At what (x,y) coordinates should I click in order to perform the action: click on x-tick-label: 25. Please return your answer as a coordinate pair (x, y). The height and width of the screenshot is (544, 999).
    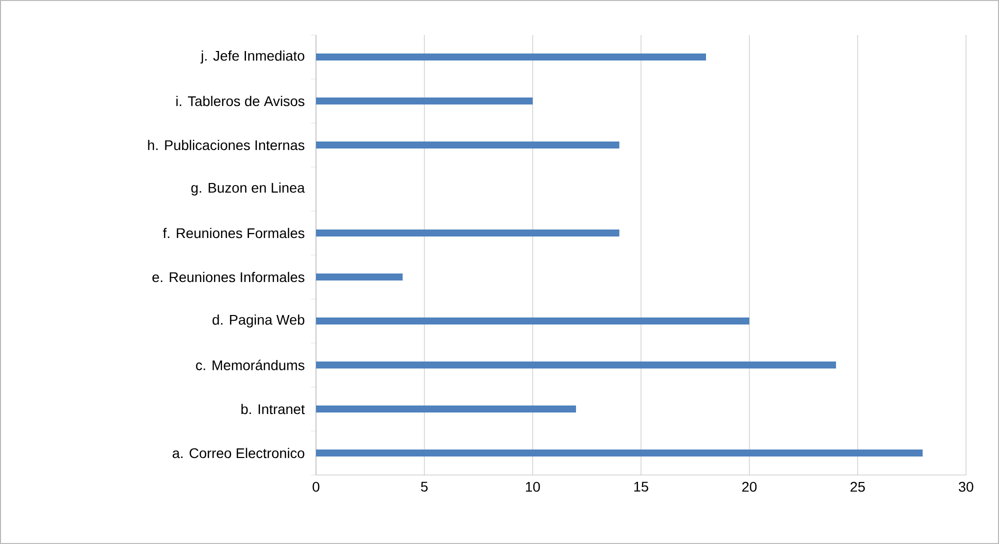
    Looking at the image, I should click on (857, 487).